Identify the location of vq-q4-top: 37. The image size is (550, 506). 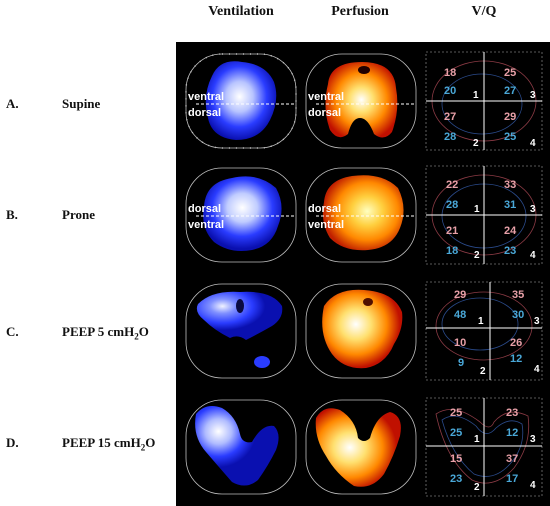
(512, 459).